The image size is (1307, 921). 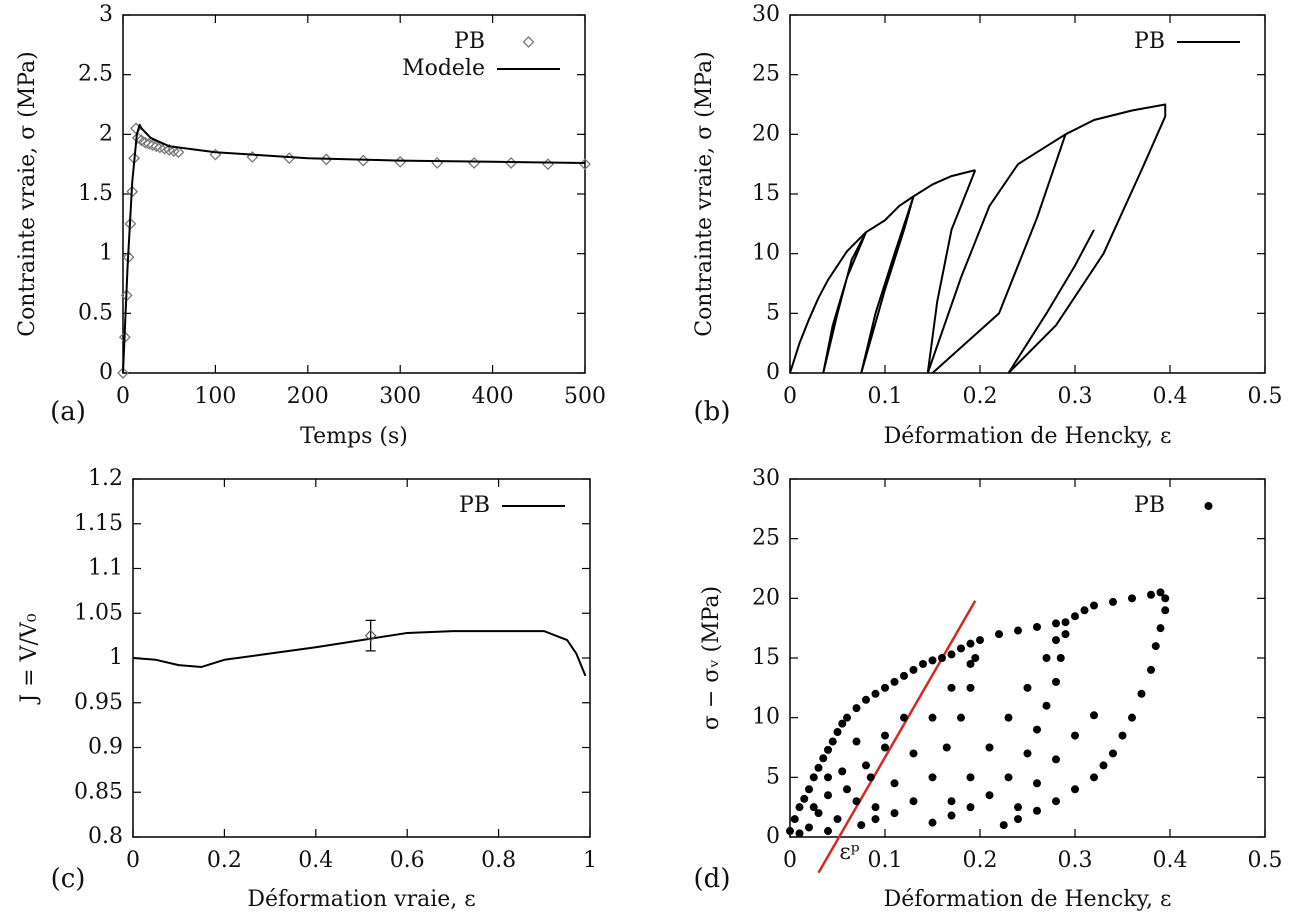 What do you see at coordinates (370, 635) in the screenshot?
I see `error-bar` at bounding box center [370, 635].